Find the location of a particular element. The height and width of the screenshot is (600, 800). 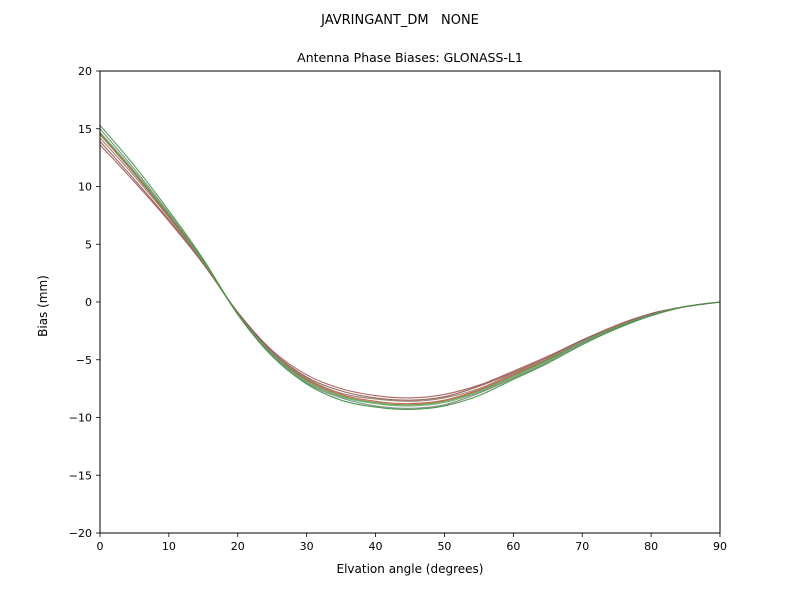

y-tick-label: 20 is located at coordinates (85, 71).